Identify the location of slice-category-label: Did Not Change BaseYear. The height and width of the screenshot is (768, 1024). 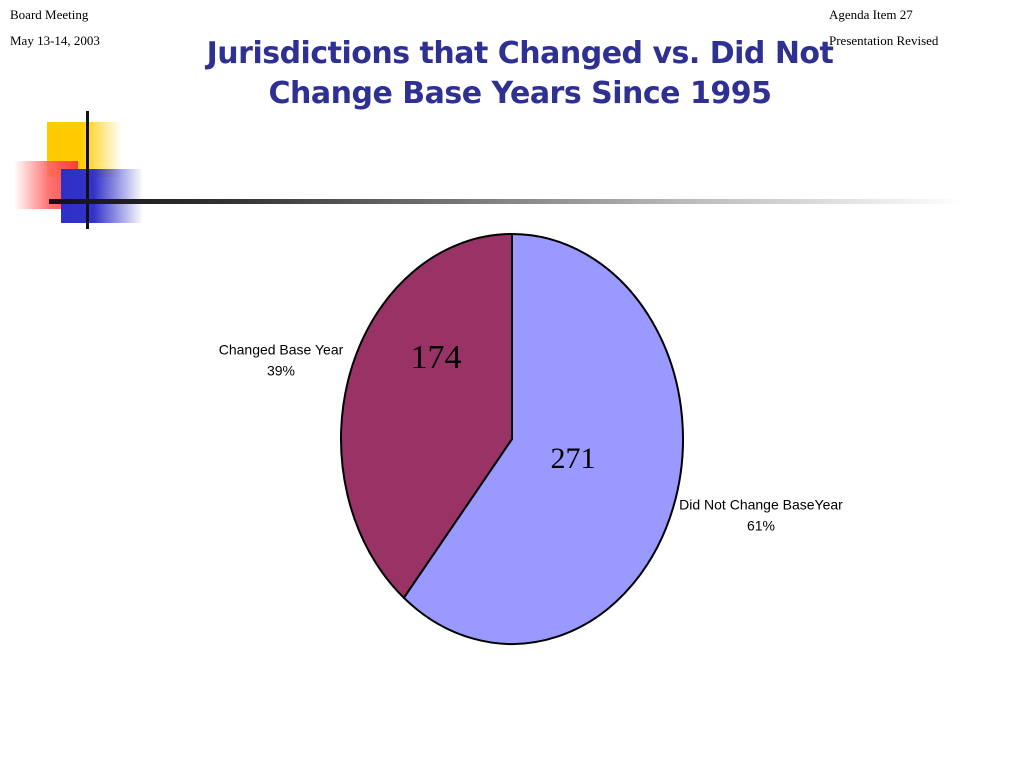
(761, 505).